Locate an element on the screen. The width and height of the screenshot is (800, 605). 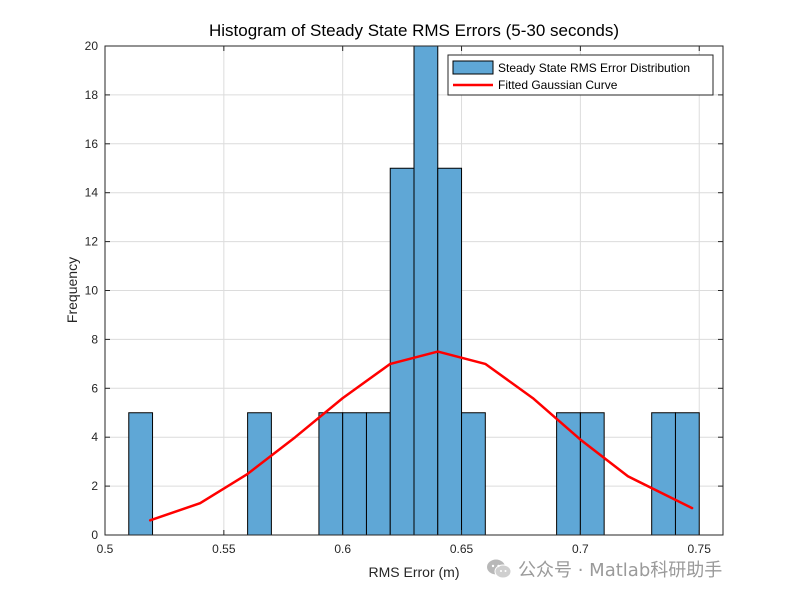
legend-label-curve: Fitted Gaussian Curve is located at coordinates (558, 85).